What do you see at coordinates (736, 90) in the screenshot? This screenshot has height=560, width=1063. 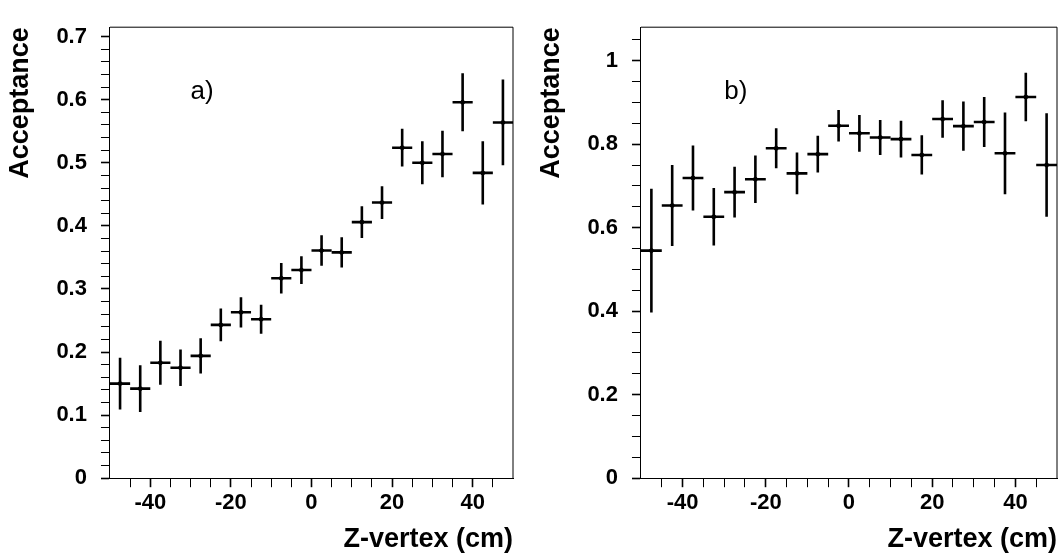 I see `annotation: b)` at bounding box center [736, 90].